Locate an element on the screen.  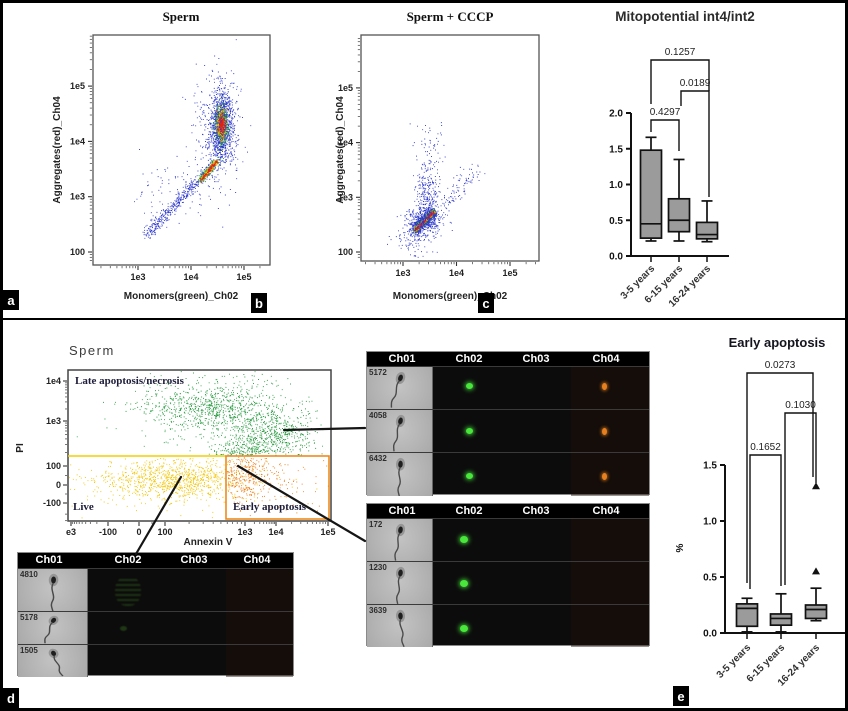
gallery-early-apoptosis-cells: Ch01 Ch02 Ch03 Ch04 172 1230 3639 is located at coordinates (508, 575).